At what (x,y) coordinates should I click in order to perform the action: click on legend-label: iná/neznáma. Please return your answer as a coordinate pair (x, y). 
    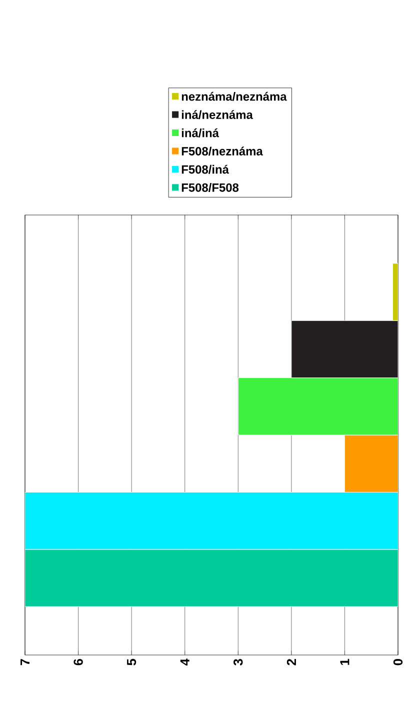
    Looking at the image, I should click on (217, 115).